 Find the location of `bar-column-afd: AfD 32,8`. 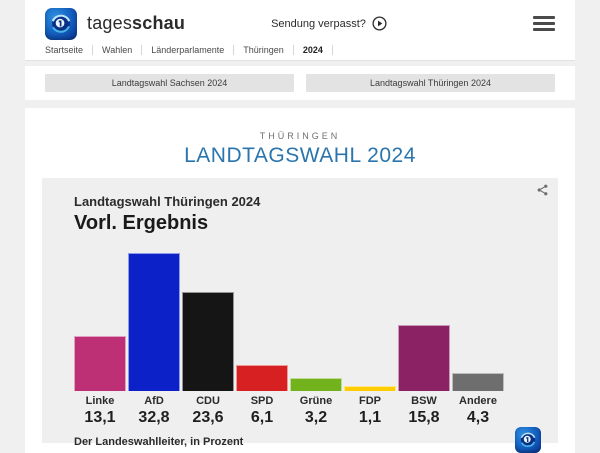

bar-column-afd: AfD 32,8 is located at coordinates (154, 339).